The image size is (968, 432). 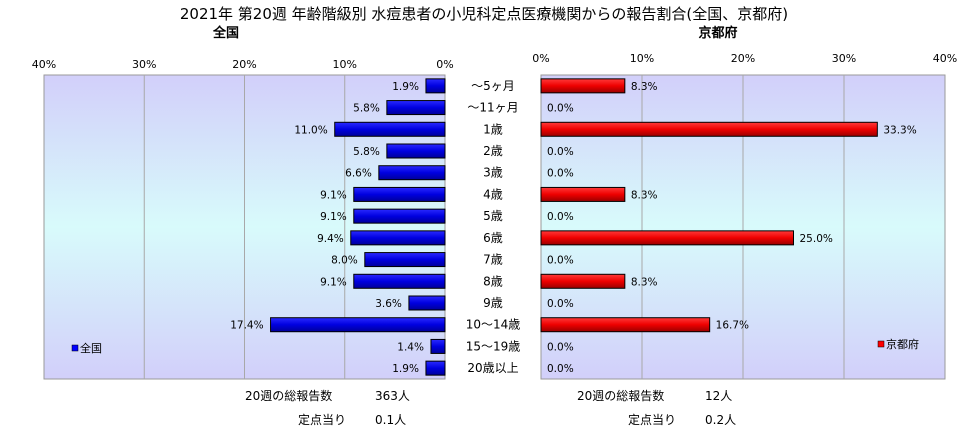 I want to click on left-bar-label: 9.4%, so click(x=330, y=239).